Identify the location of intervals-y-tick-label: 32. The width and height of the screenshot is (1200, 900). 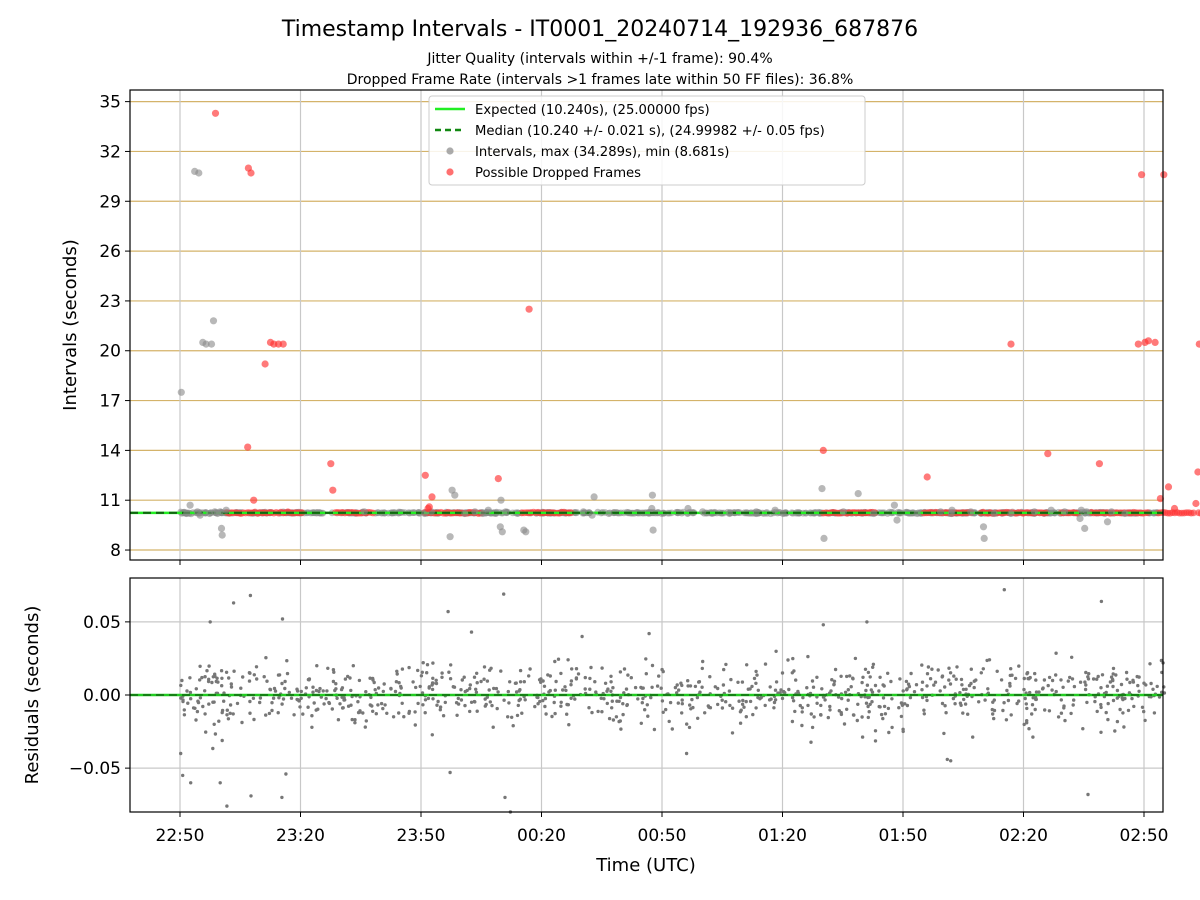
(110, 152).